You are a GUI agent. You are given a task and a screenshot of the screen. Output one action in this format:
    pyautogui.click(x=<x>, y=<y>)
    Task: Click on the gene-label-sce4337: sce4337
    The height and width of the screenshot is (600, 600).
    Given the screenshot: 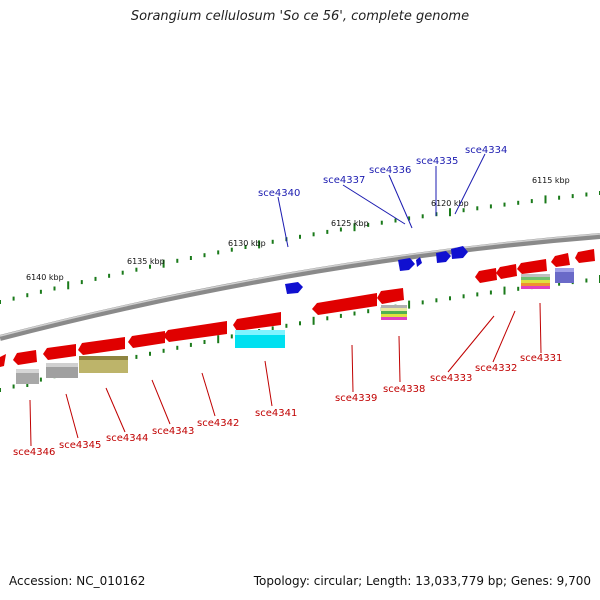 What is the action you would take?
    pyautogui.click(x=344, y=180)
    